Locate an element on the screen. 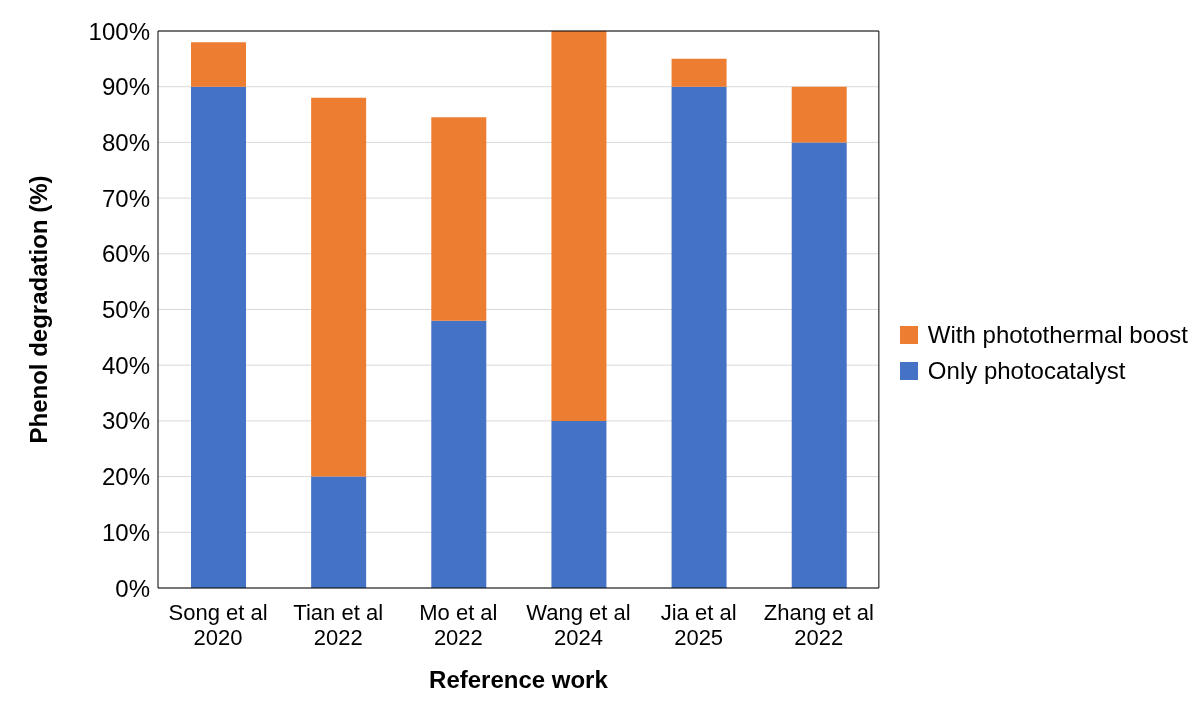 This screenshot has height=709, width=1202. x-tick-label: Wang et al 2024 is located at coordinates (578, 625).